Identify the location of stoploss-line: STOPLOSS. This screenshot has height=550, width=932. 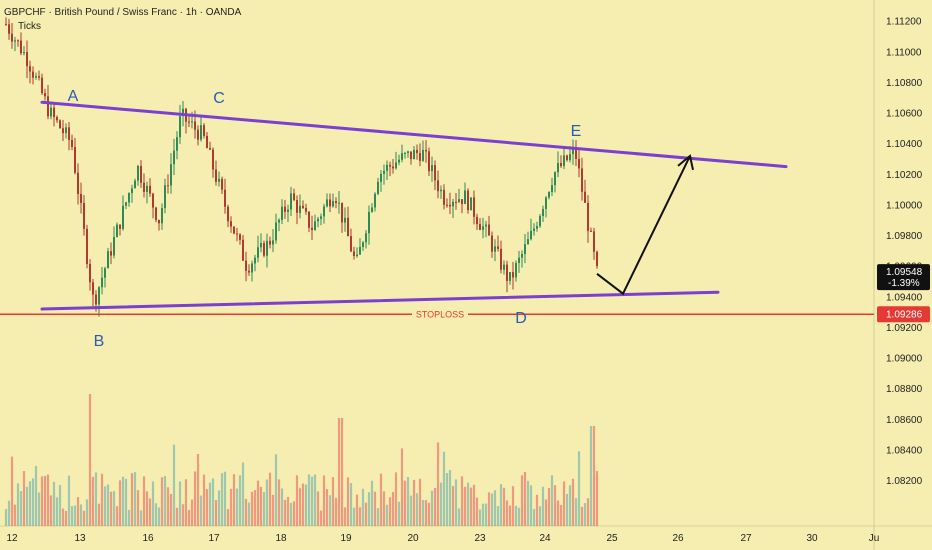
(437, 314).